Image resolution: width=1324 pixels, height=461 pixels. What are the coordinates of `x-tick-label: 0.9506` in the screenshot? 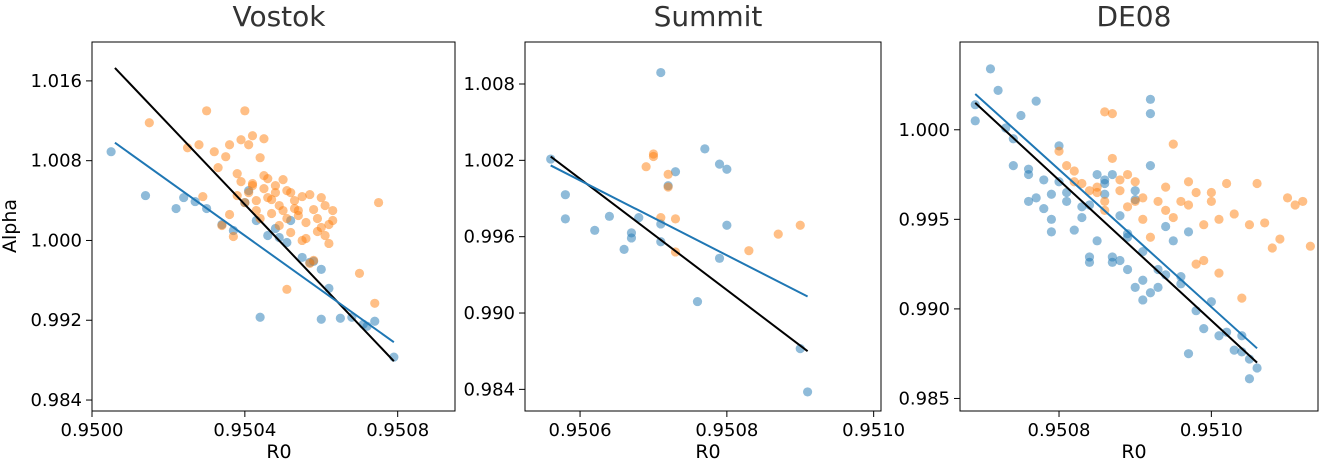 It's located at (580, 430).